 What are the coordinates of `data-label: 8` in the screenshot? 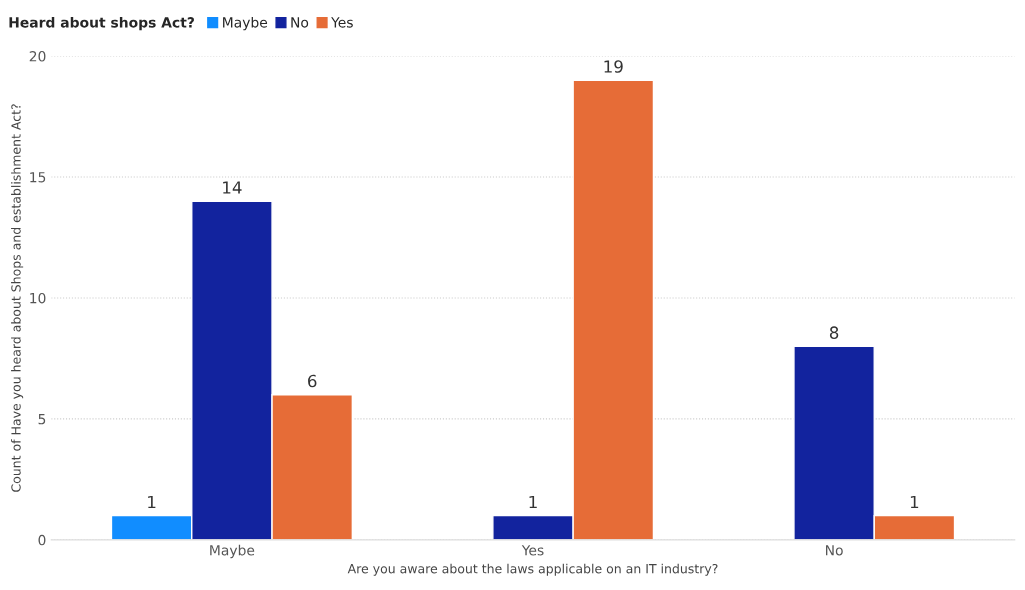 It's located at (834, 332).